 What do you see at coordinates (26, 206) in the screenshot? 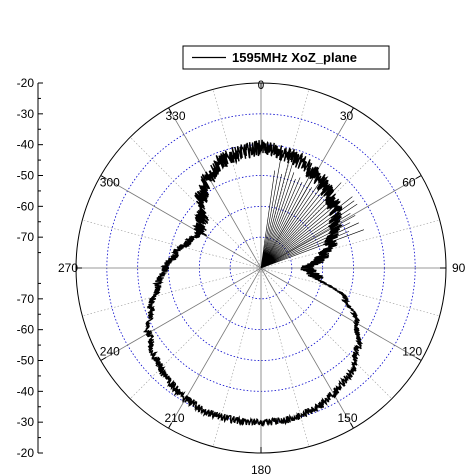
I see `radial-tick-label-upper: -60` at bounding box center [26, 206].